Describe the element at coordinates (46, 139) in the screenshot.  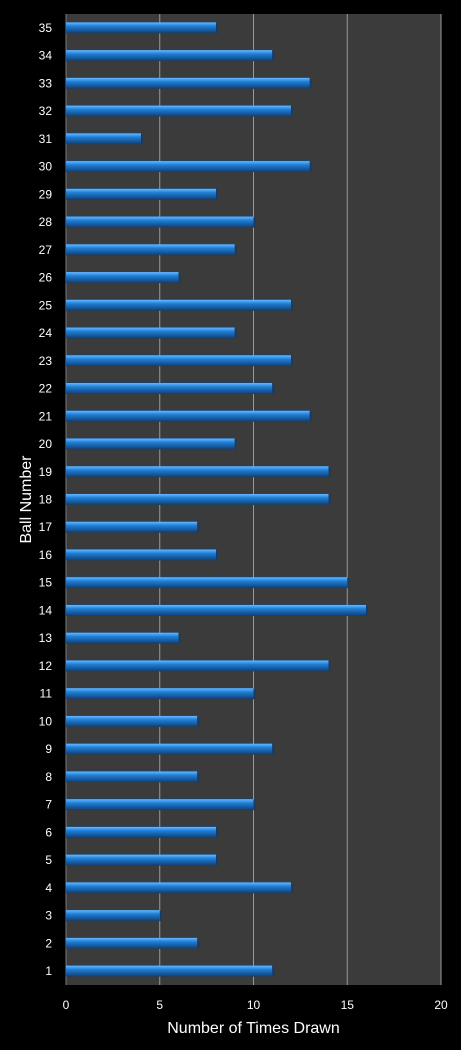
I see `y-tick-label: 31` at that location.